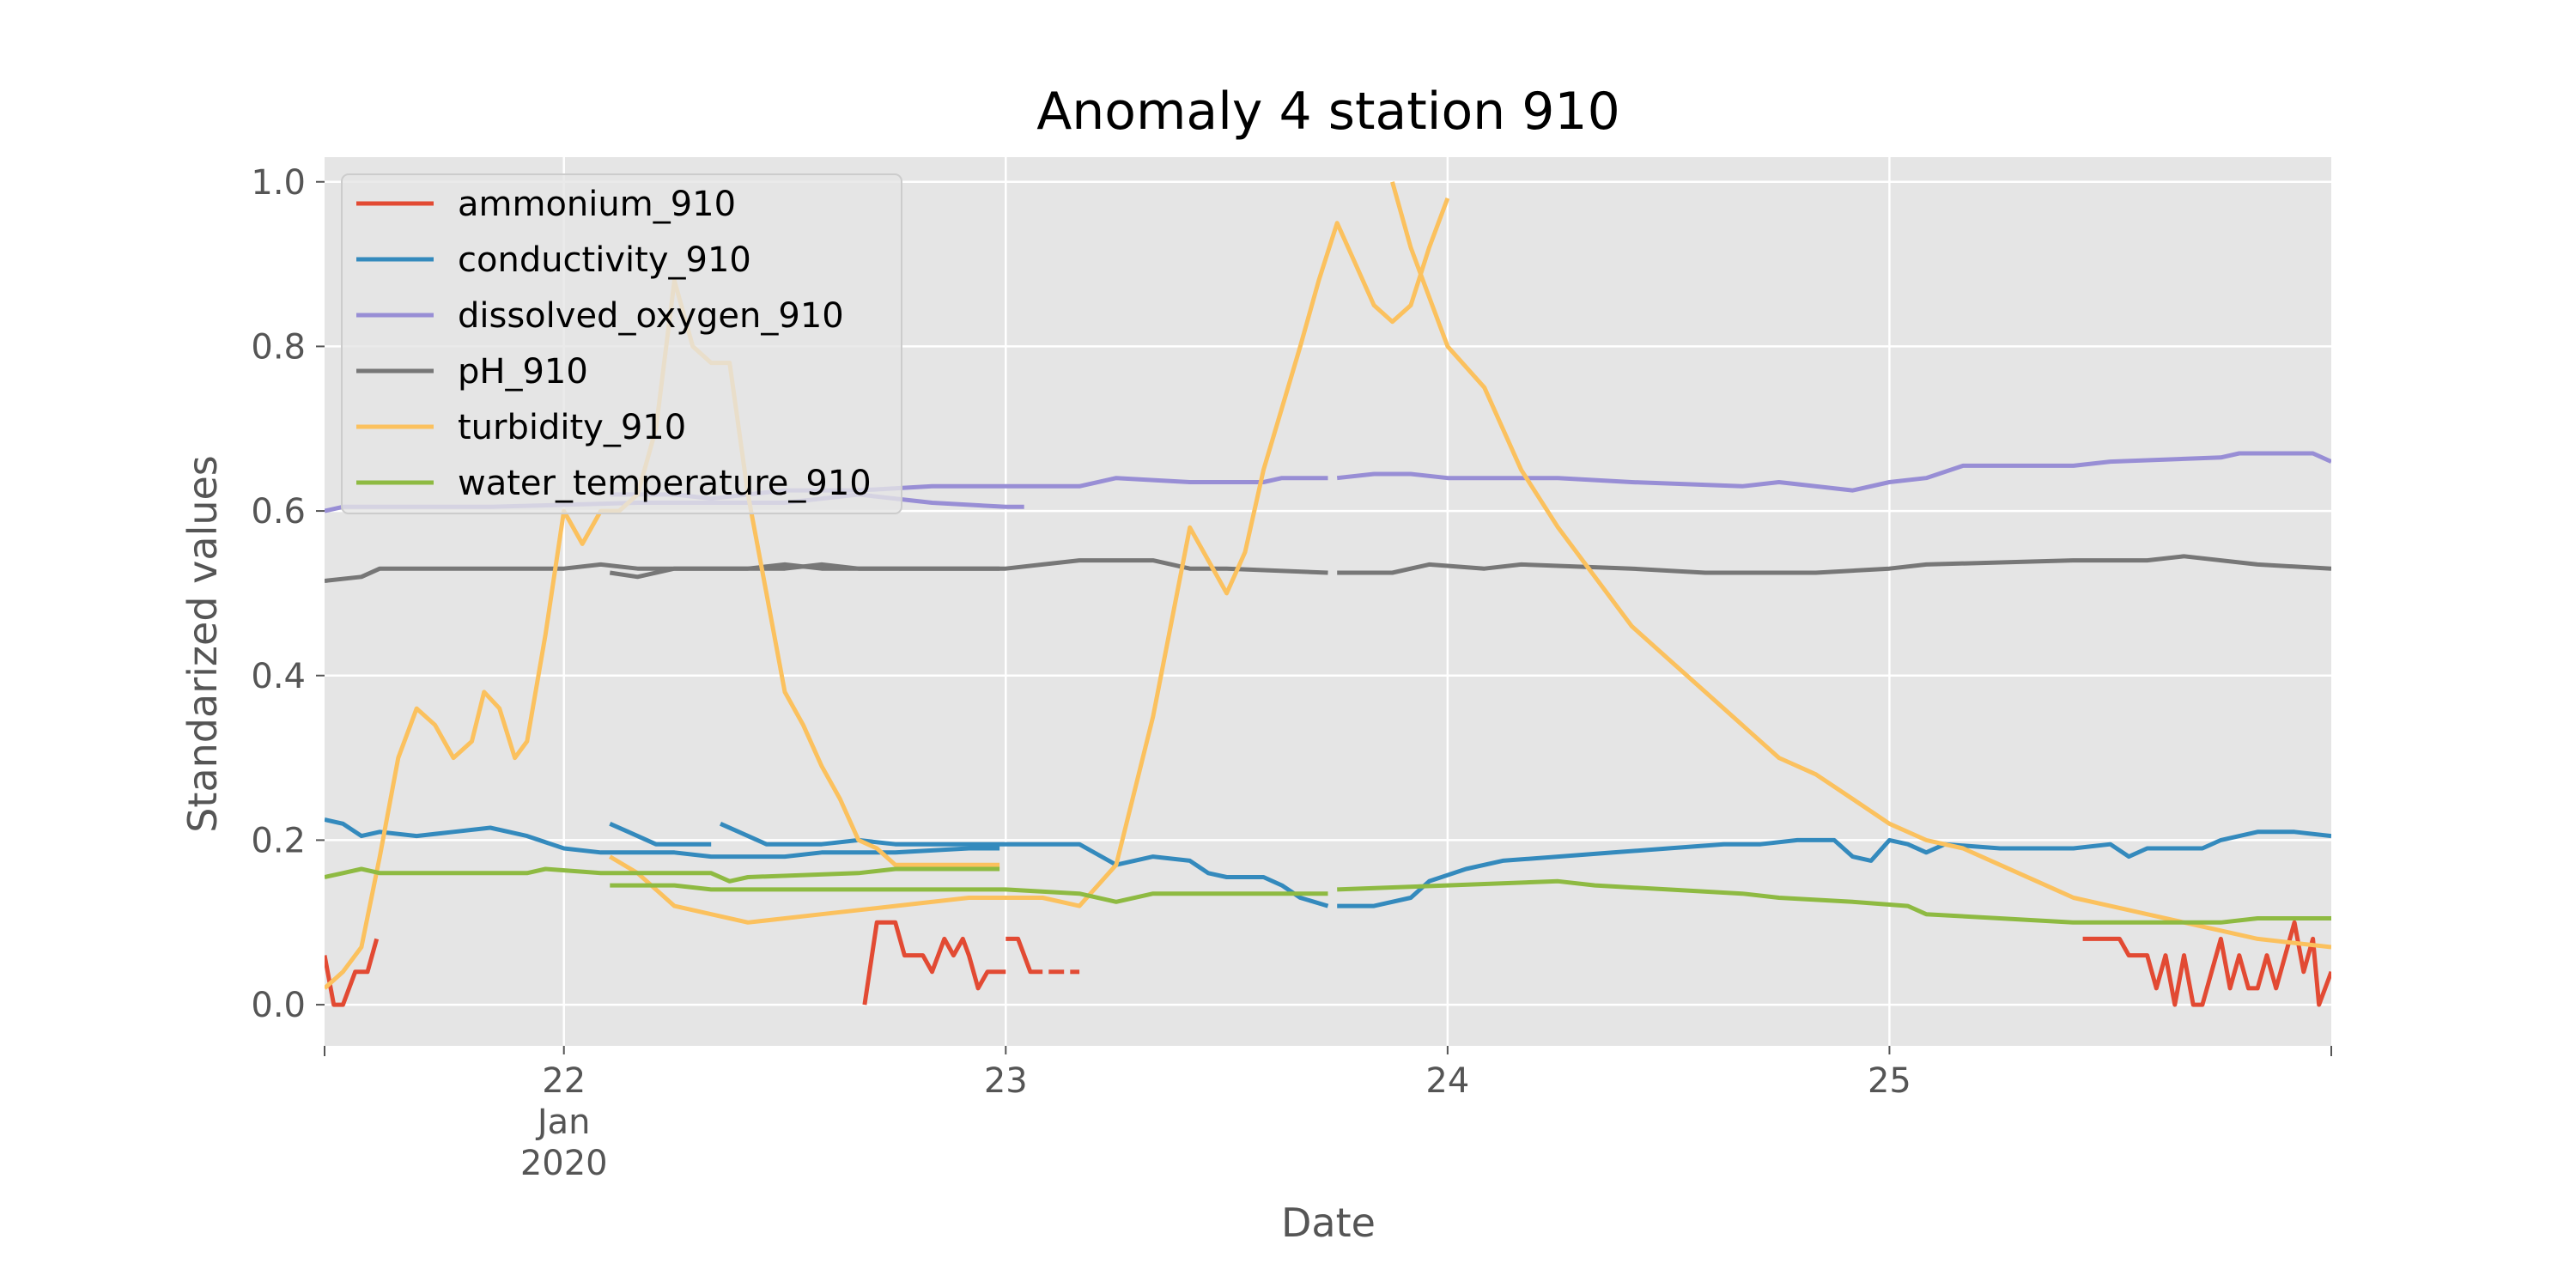 The image size is (2576, 1288). I want to click on legend-label: ammonium_910, so click(597, 204).